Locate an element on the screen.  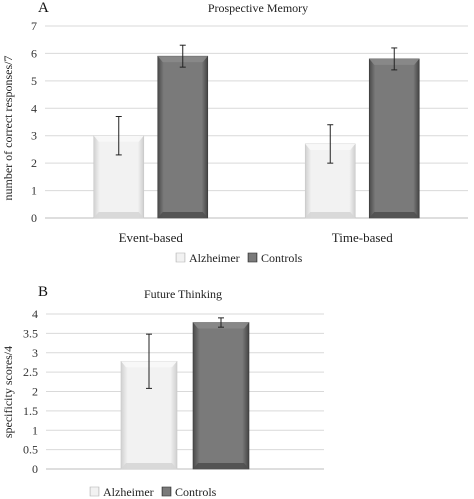
y-tick-label: 3.5 is located at coordinates (30, 333).